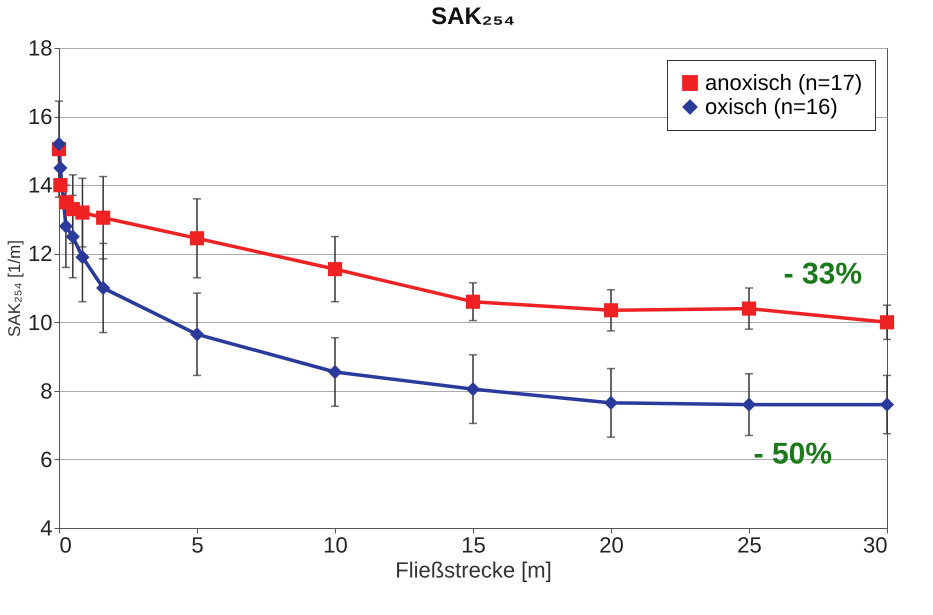  What do you see at coordinates (473, 570) in the screenshot?
I see `x-axis-title: Fließstrecke [m]` at bounding box center [473, 570].